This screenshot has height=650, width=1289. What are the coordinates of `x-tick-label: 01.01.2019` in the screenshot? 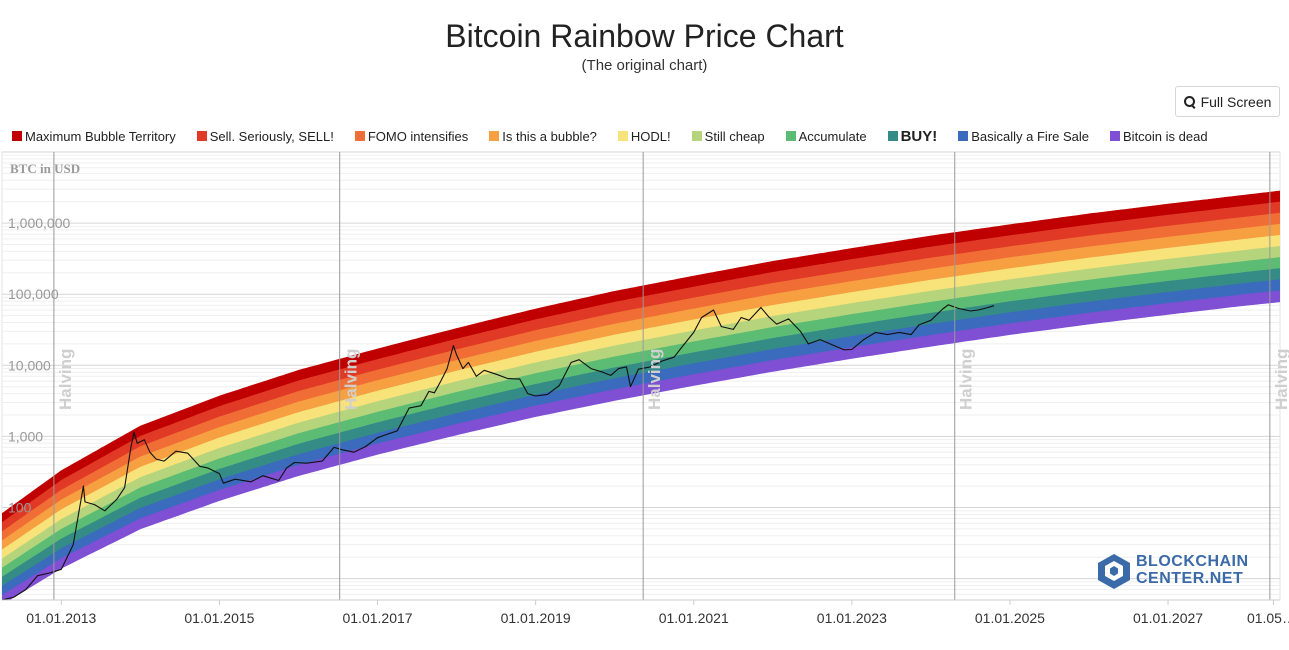 It's located at (536, 618).